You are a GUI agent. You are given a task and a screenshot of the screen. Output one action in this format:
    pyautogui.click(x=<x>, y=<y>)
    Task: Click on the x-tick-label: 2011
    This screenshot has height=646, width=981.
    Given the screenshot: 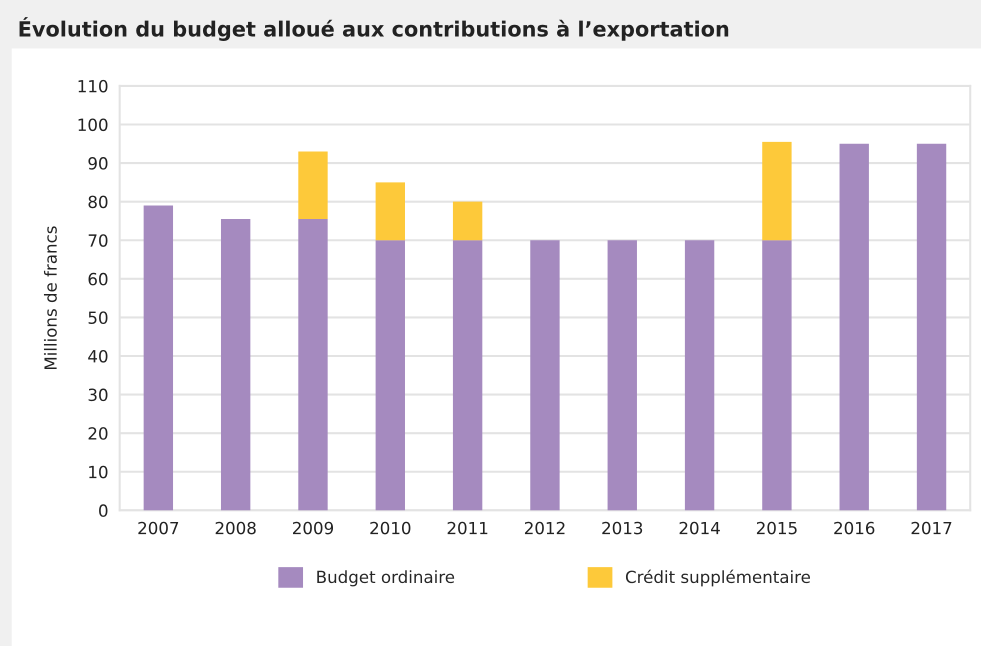 What is the action you would take?
    pyautogui.click(x=468, y=528)
    